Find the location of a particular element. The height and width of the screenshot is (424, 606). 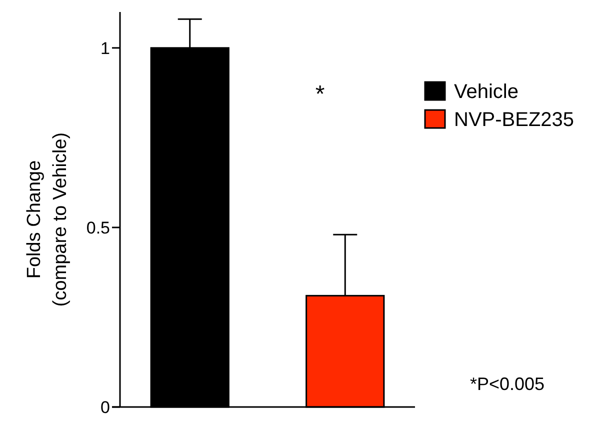

y-tick-label: 0 is located at coordinates (105, 407).